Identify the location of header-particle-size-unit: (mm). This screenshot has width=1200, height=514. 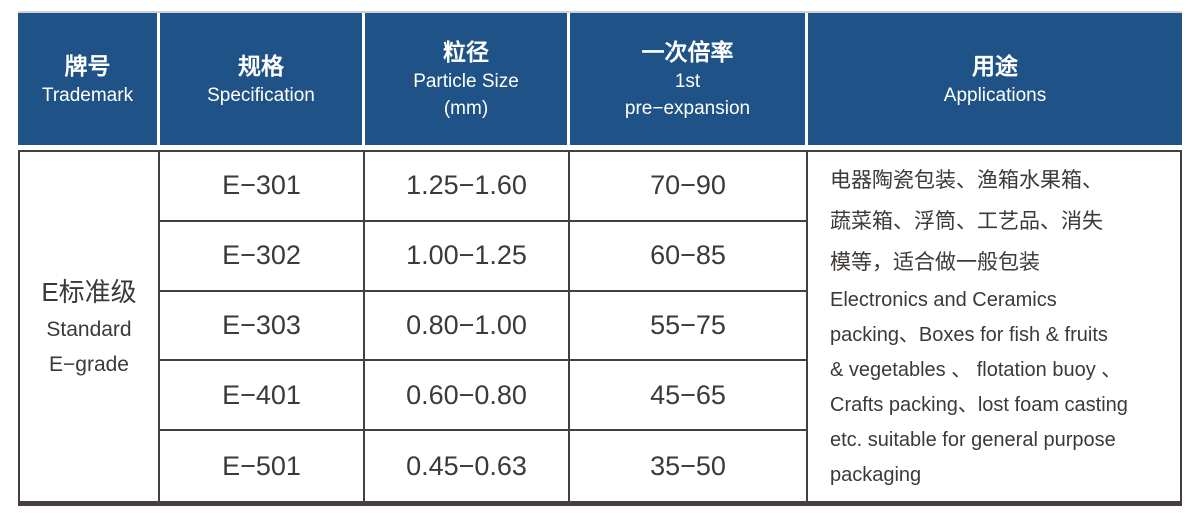
(466, 108).